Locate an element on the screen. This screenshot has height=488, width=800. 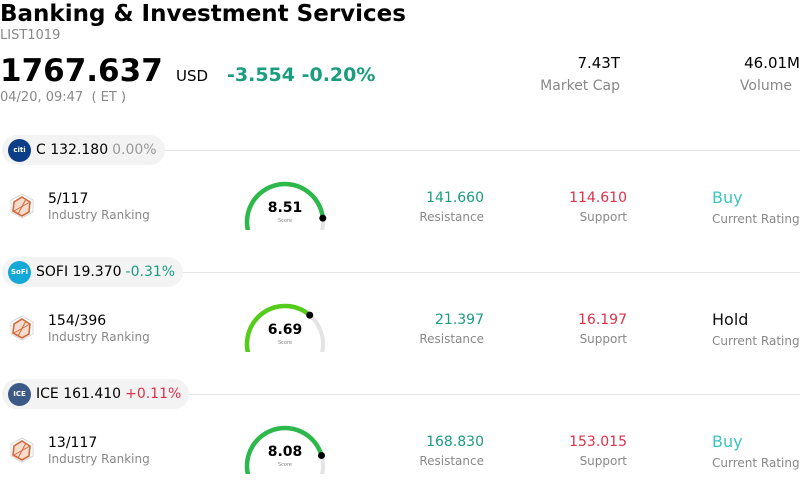
industry-rank: 13/117 is located at coordinates (73, 443).